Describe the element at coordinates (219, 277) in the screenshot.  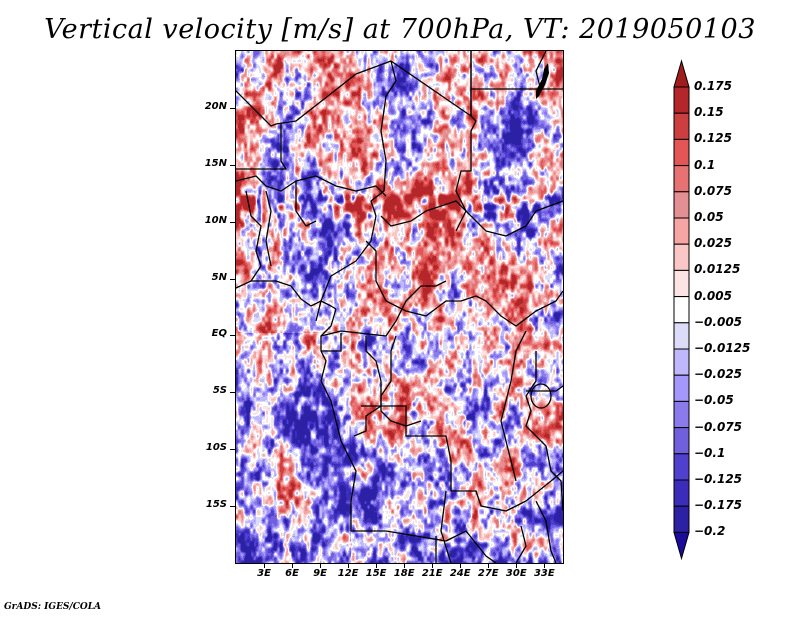
I see `lat-tick-label: 5N` at that location.